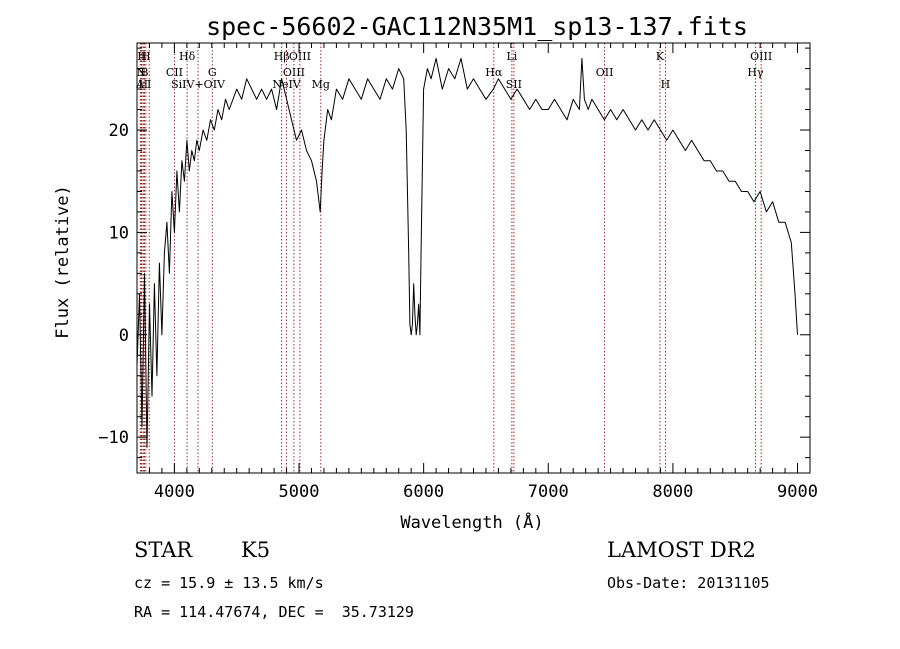 Image resolution: width=900 pixels, height=649 pixels. I want to click on y-tick-label: 0, so click(124, 336).